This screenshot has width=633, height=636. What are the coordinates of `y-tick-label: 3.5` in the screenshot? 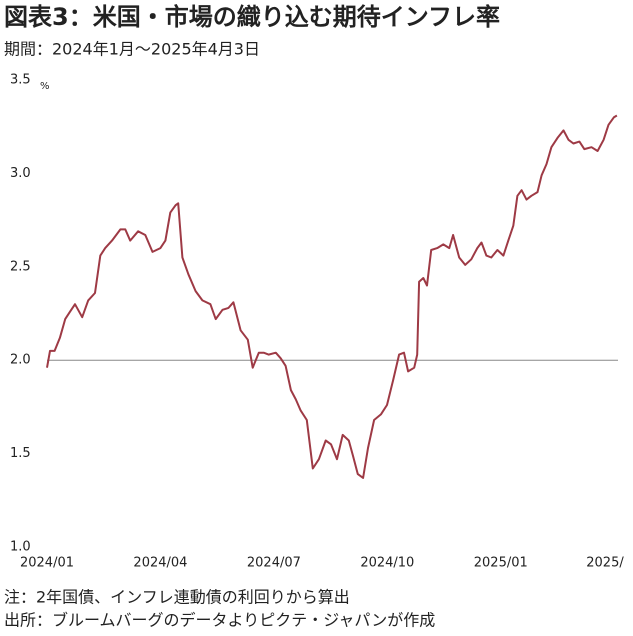 It's located at (20, 80).